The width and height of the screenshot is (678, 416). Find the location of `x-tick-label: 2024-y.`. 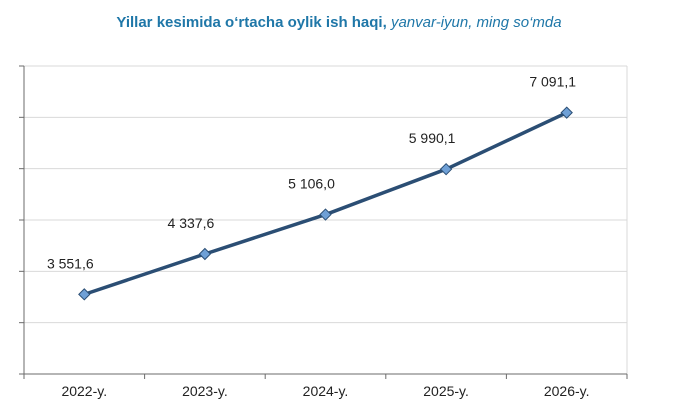

x-tick-label: 2024-y. is located at coordinates (326, 391).